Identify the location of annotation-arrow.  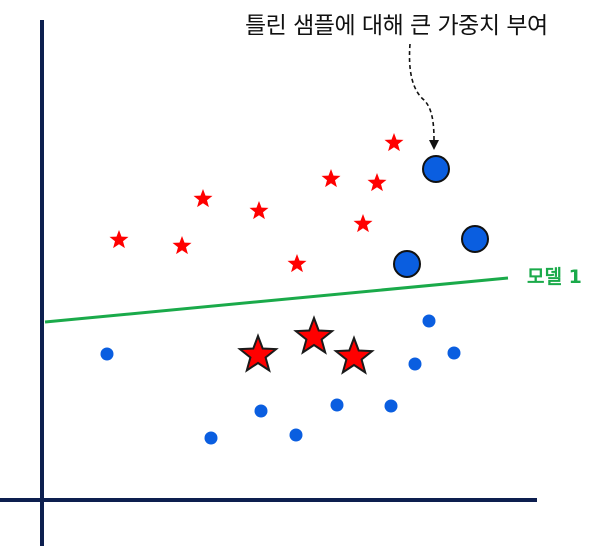
(421, 92).